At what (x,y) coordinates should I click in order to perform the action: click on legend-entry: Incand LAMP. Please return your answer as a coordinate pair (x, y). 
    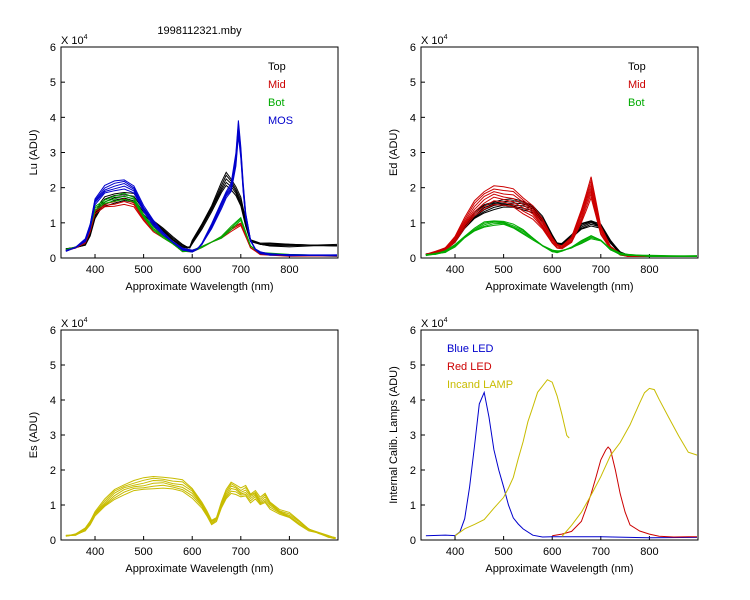
    Looking at the image, I should click on (480, 385).